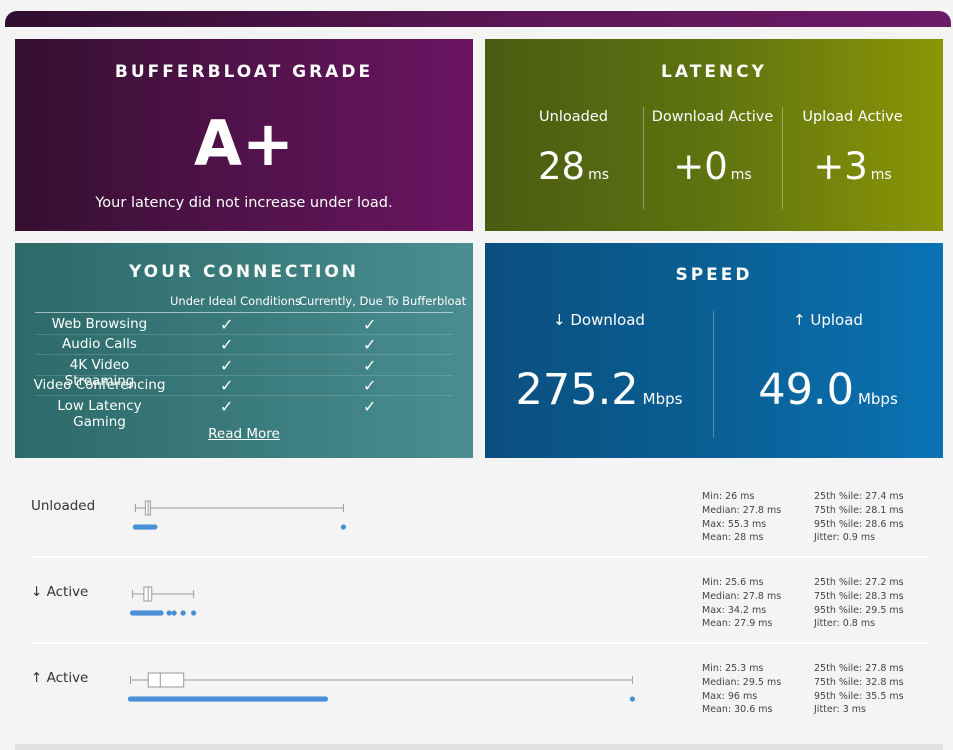 The width and height of the screenshot is (953, 750). Describe the element at coordinates (244, 413) in the screenshot. I see `connection-row: Low Latency Gaming ✓ ✓` at that location.